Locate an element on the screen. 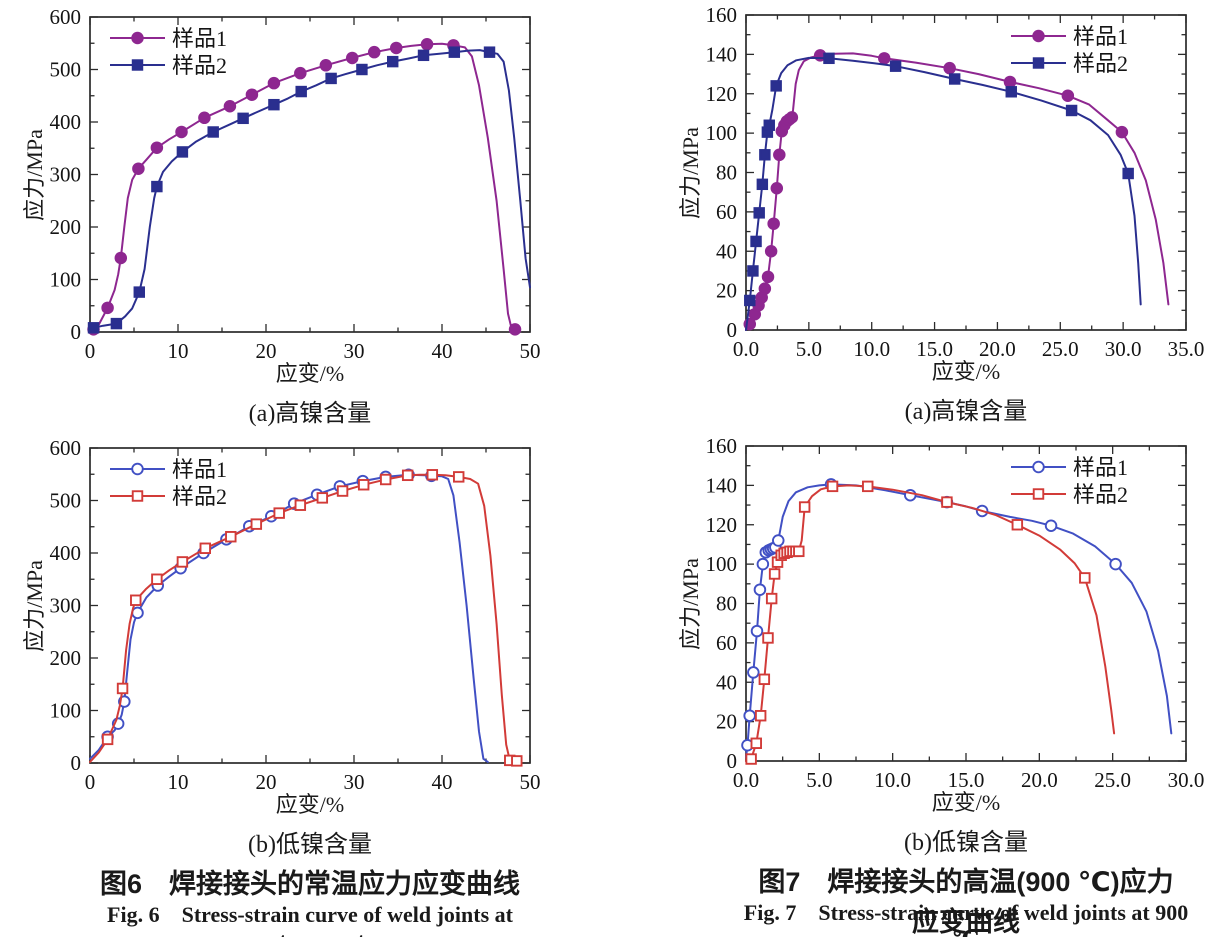 This screenshot has height=937, width=1215. fig6a-x-axis-label: 应变/% is located at coordinates (310, 373).